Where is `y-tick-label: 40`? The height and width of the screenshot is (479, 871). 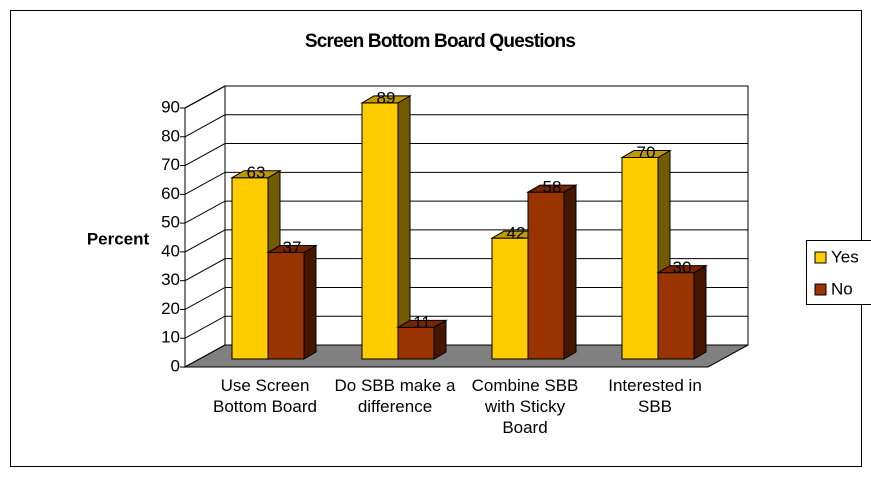 y-tick-label: 40 is located at coordinates (170, 250).